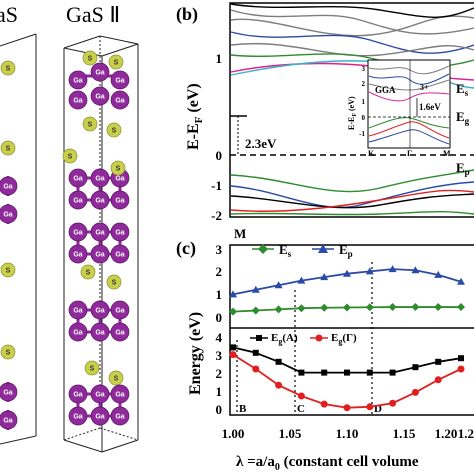  Describe the element at coordinates (259, 338) in the screenshot. I see `legend-ega-marker` at that location.